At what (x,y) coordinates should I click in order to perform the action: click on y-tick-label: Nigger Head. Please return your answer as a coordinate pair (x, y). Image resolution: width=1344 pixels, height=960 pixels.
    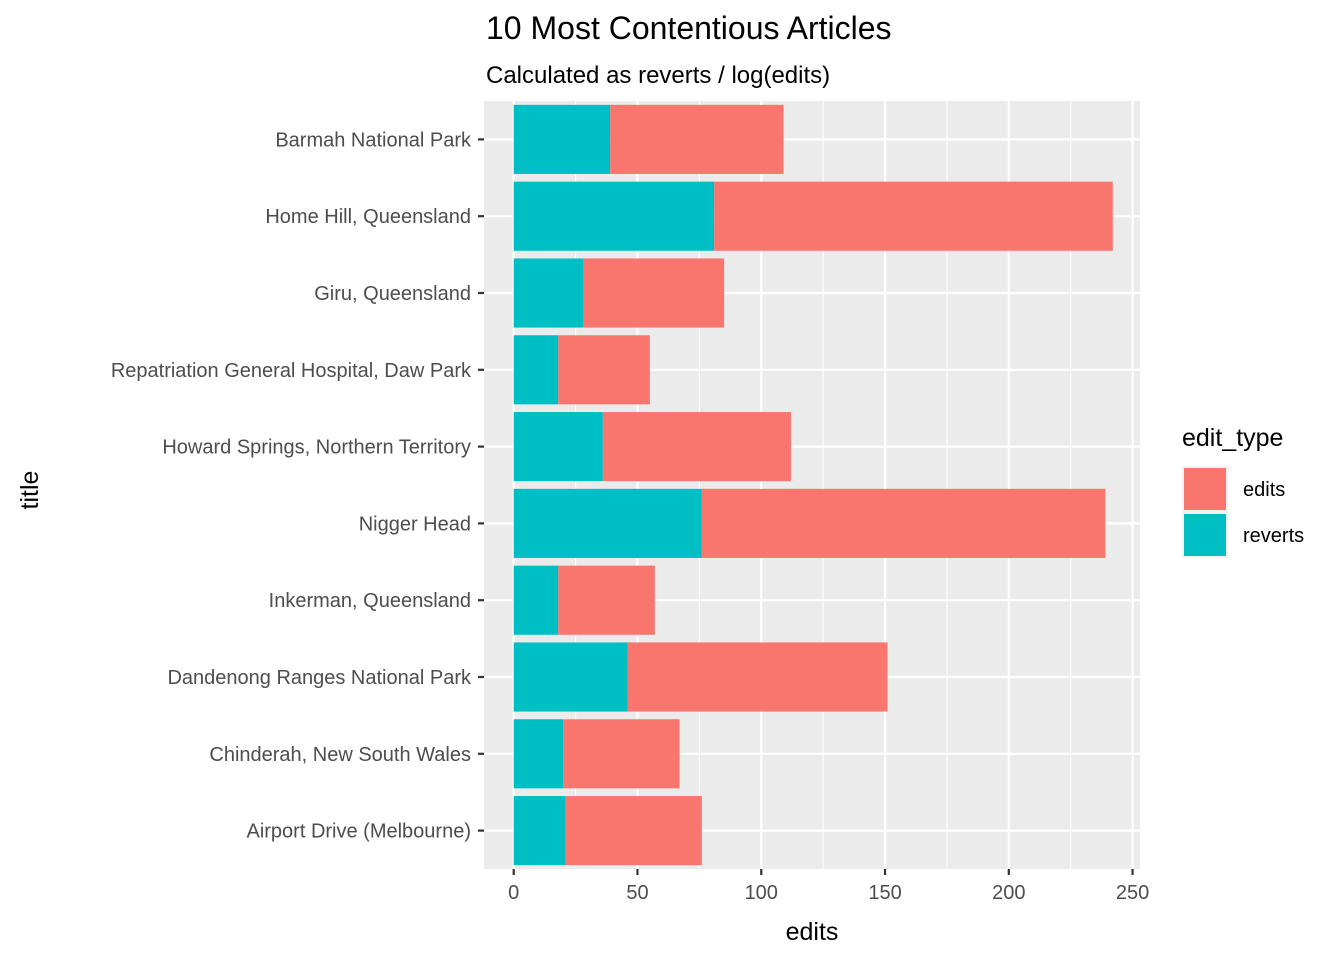
    Looking at the image, I should click on (415, 524).